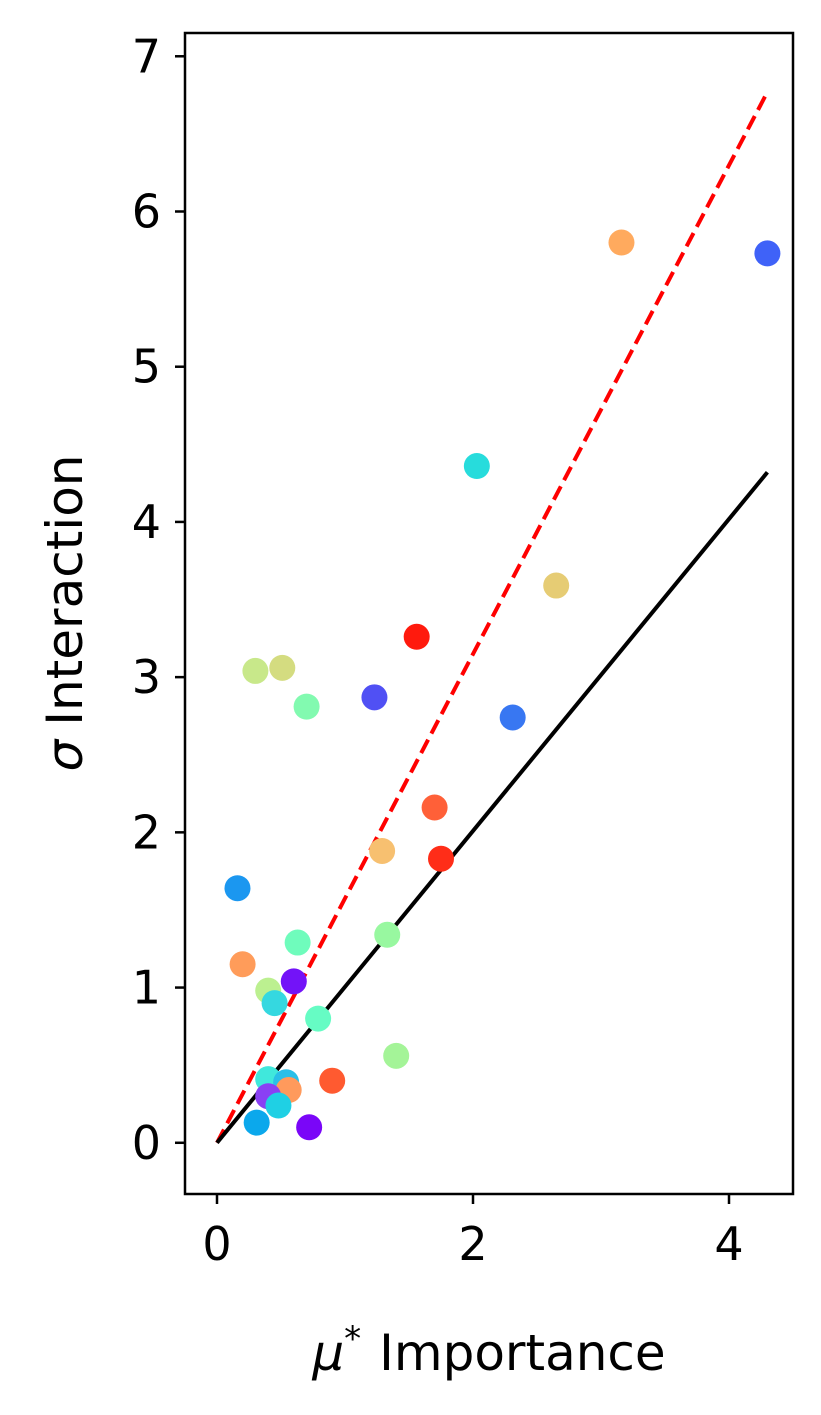 The image size is (821, 1415). What do you see at coordinates (146, 367) in the screenshot?
I see `y-tick-label: 5` at bounding box center [146, 367].